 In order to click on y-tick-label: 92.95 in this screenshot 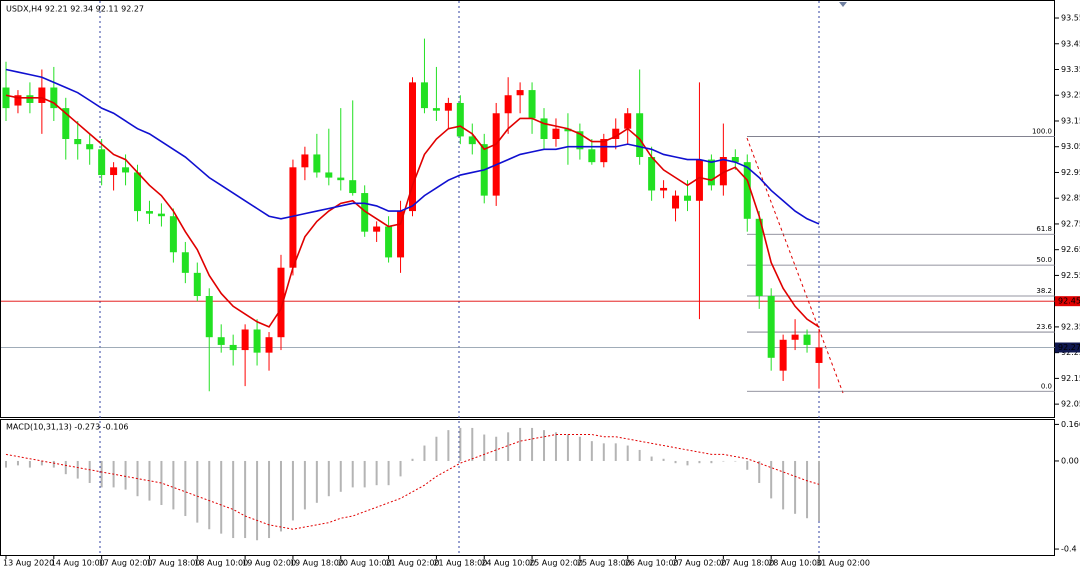, I will do `click(1070, 172)`.